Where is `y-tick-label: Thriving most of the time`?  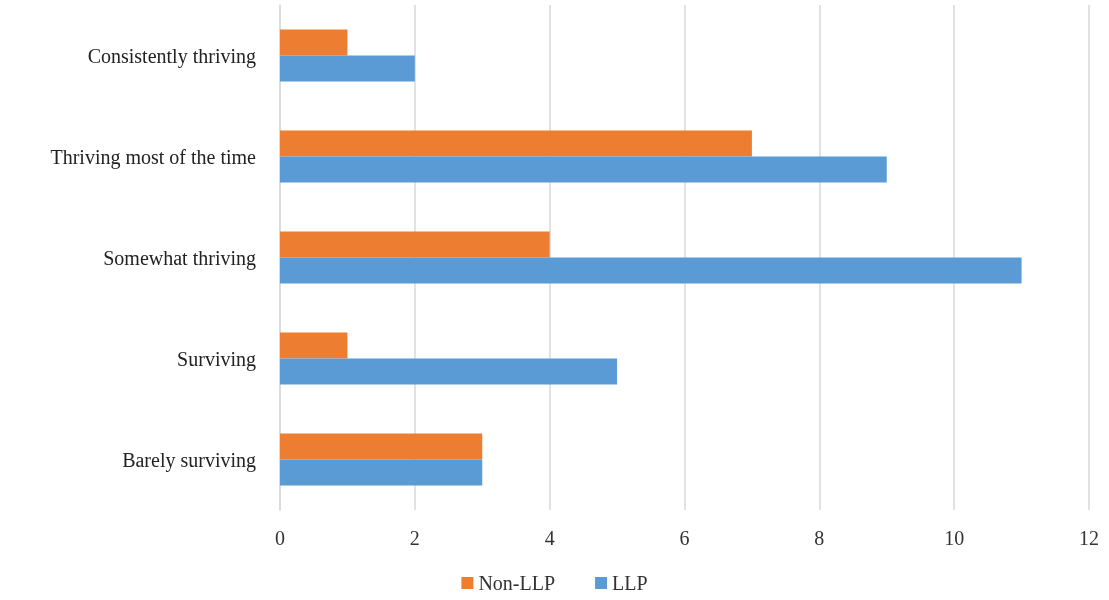
y-tick-label: Thriving most of the time is located at coordinates (153, 157).